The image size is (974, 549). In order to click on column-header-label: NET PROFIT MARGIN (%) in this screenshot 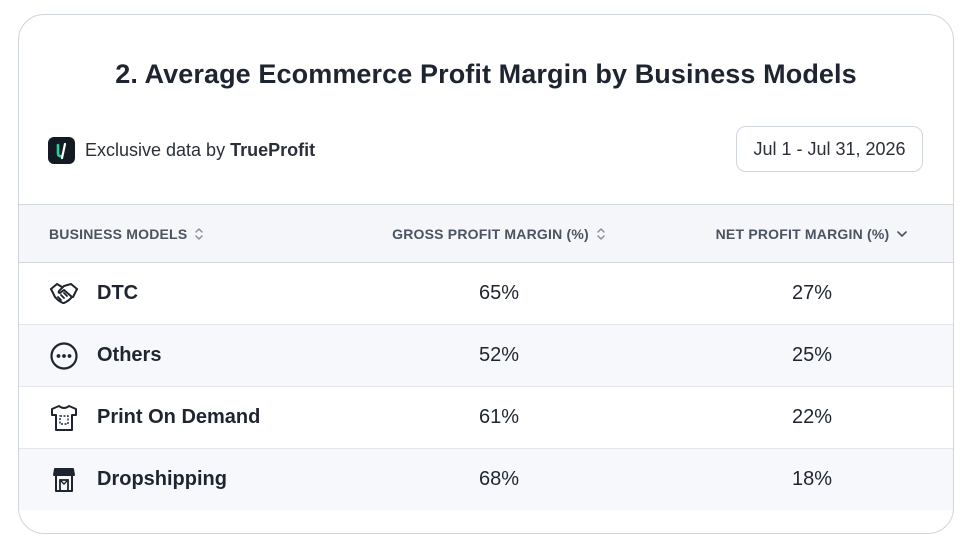, I will do `click(802, 233)`.